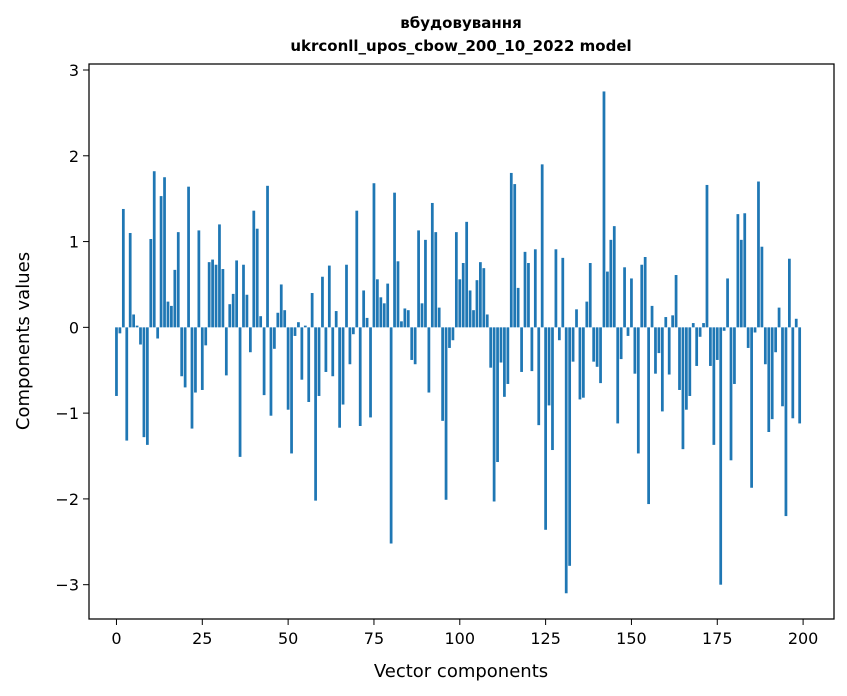 The width and height of the screenshot is (847, 696). What do you see at coordinates (631, 638) in the screenshot?
I see `x-tick-label: 150` at bounding box center [631, 638].